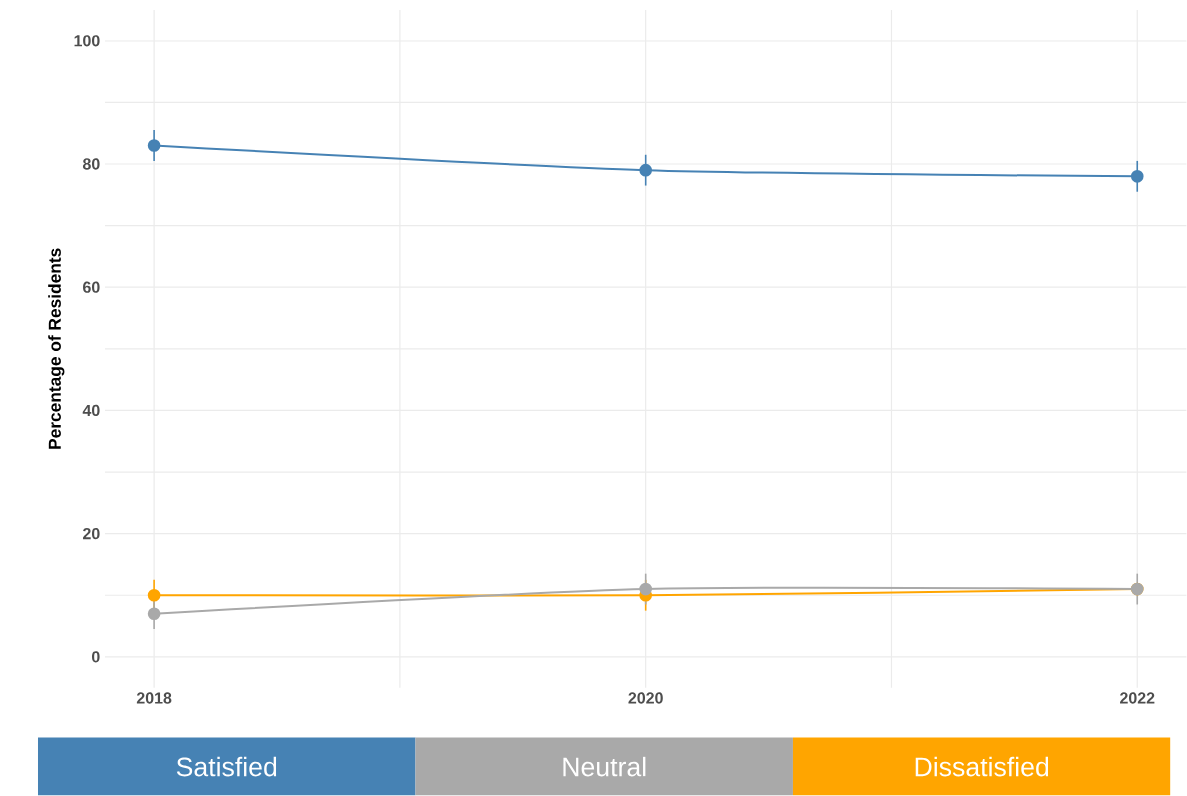 This screenshot has height=796, width=1187. I want to click on text: Neutral, so click(604, 767).